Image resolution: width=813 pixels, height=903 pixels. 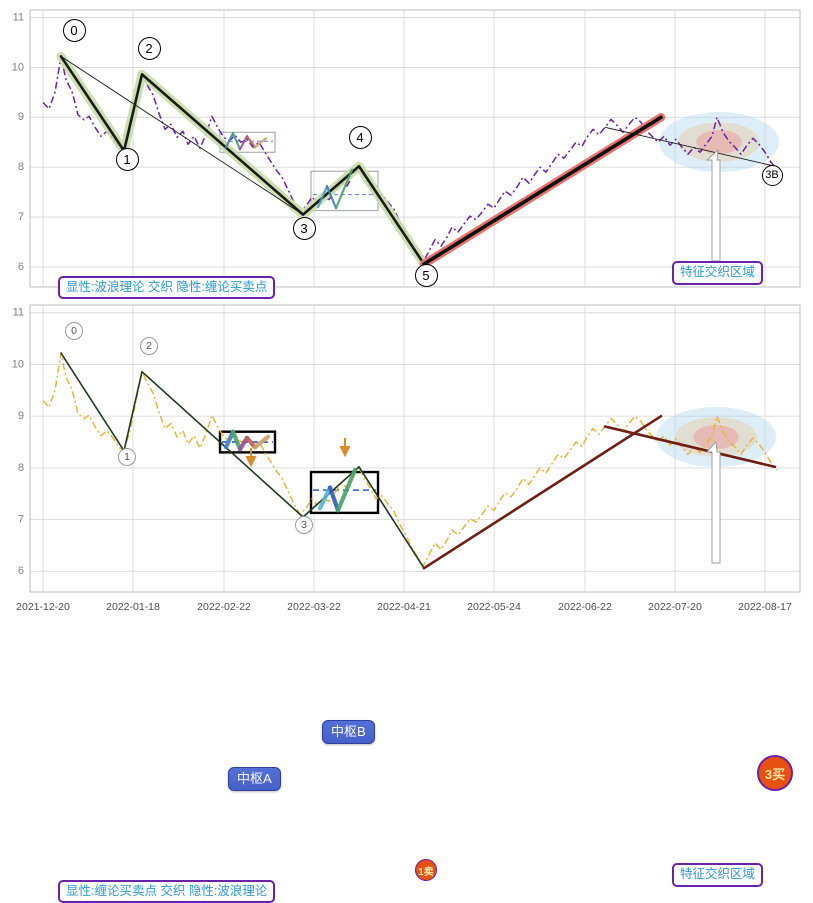 I want to click on top-callout-interweave-region: 特征交织区域, so click(x=718, y=273).